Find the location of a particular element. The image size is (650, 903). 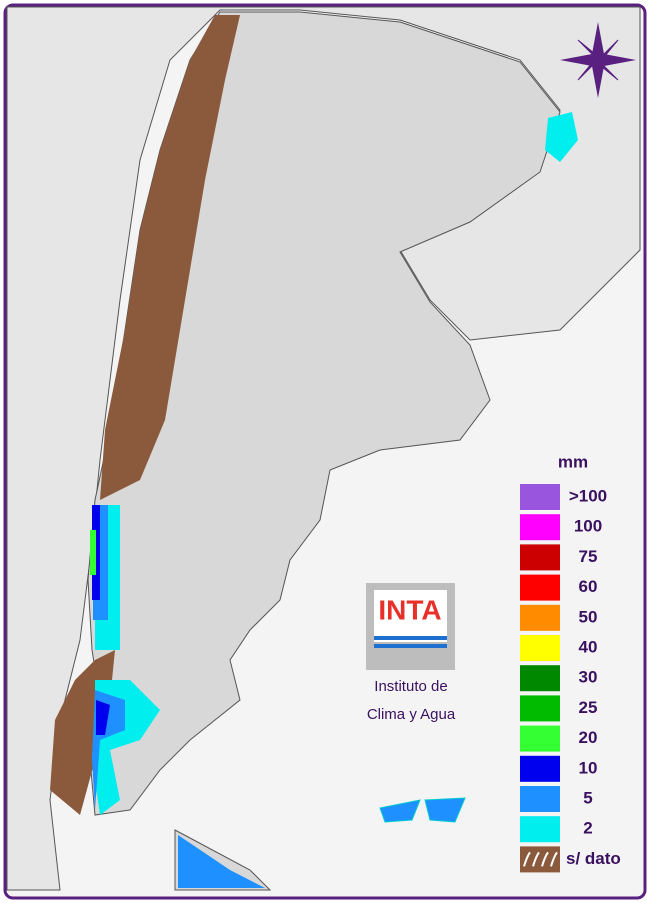

no-data-area is located at coordinates (170, 257).